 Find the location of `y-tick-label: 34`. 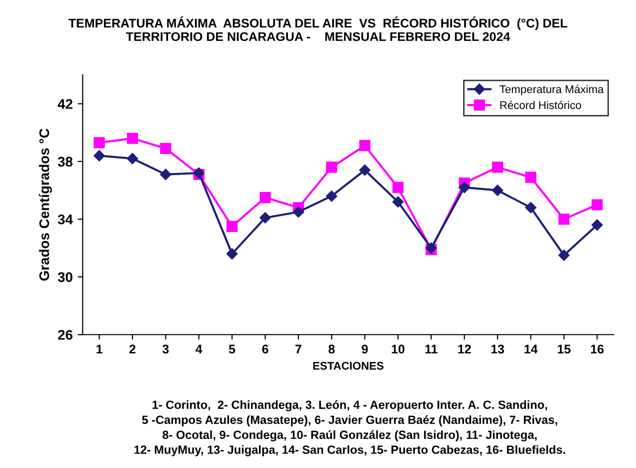

y-tick-label: 34 is located at coordinates (65, 219).